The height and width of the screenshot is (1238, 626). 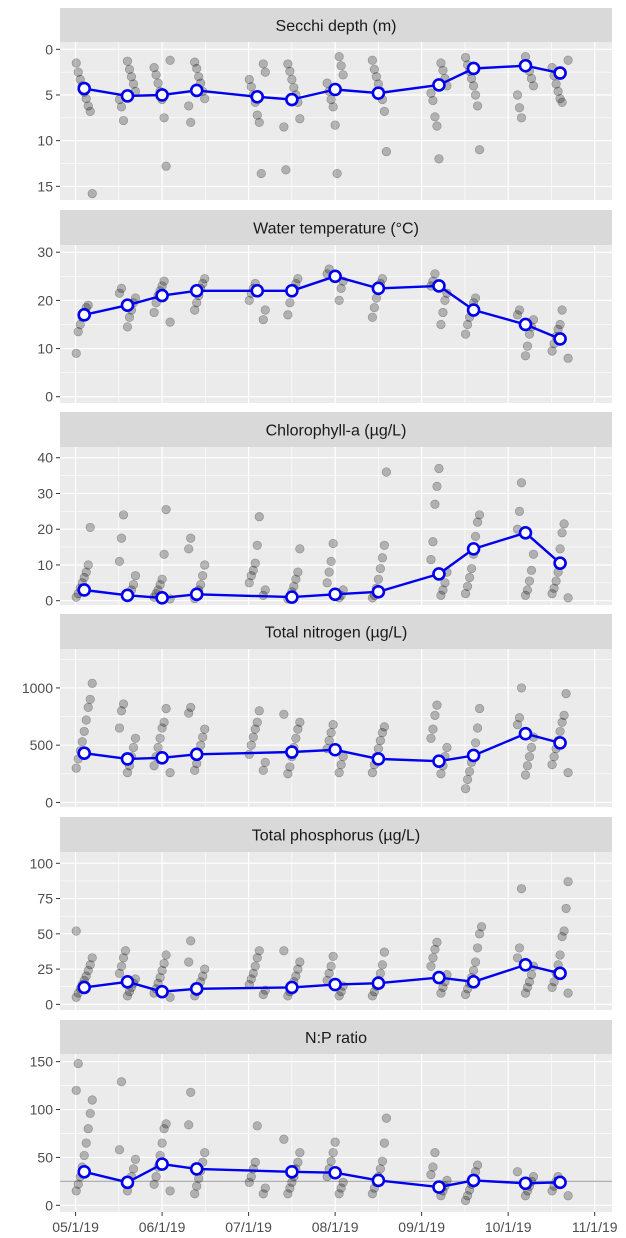 I want to click on y-tick-label: 30, so click(x=45, y=252).